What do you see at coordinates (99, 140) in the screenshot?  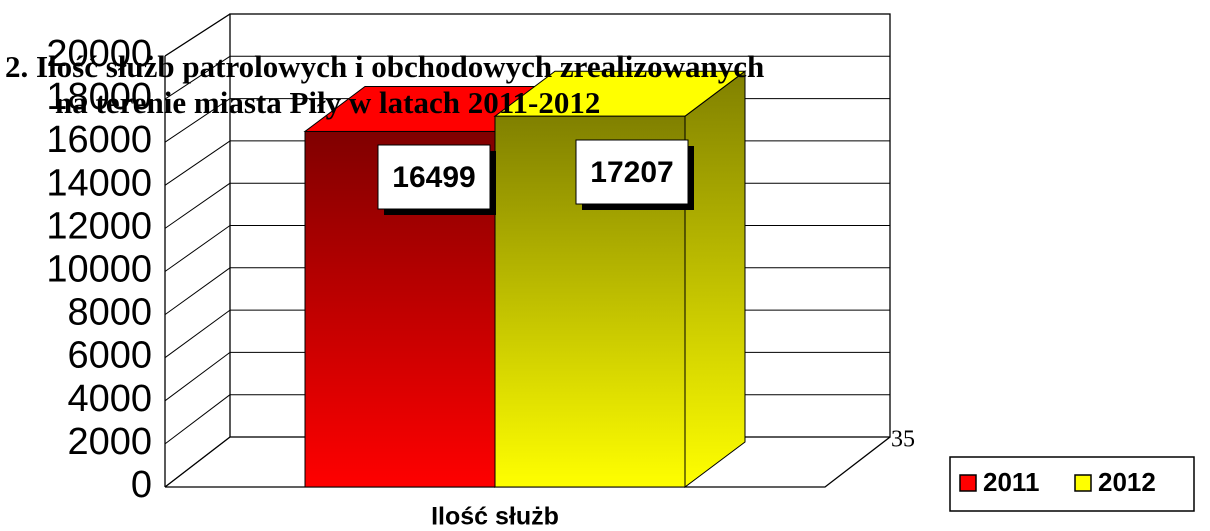 I see `y-tick-label: 16000` at bounding box center [99, 140].